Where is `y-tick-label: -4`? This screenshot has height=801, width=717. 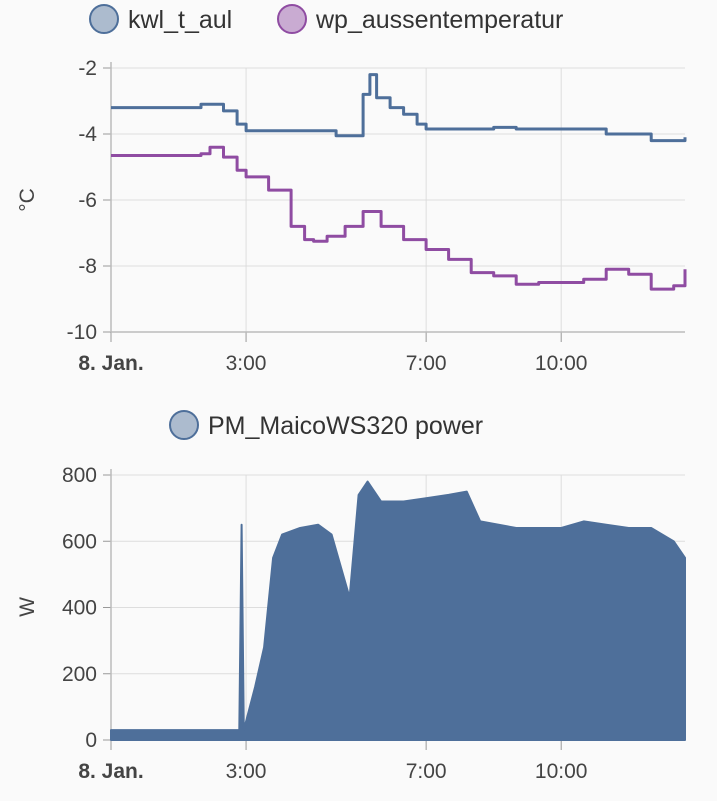 y-tick-label: -4 is located at coordinates (87, 134).